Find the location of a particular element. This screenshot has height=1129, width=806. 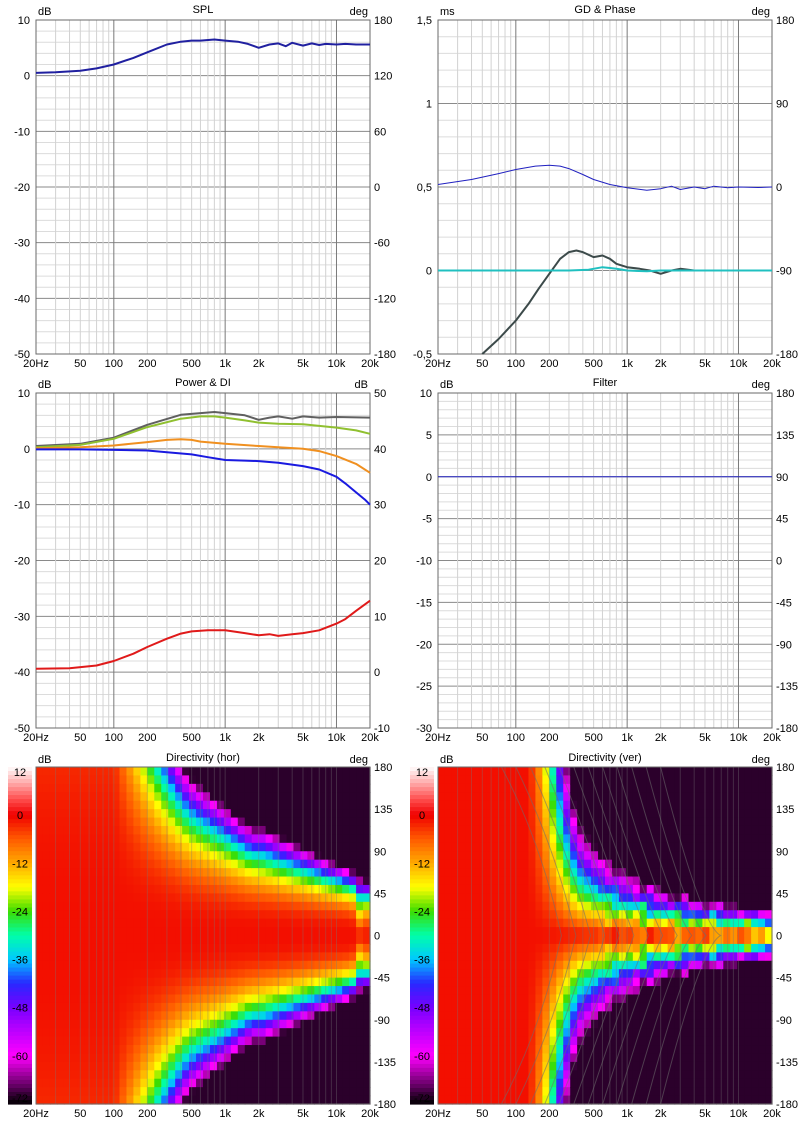

plot-border is located at coordinates (203, 187).